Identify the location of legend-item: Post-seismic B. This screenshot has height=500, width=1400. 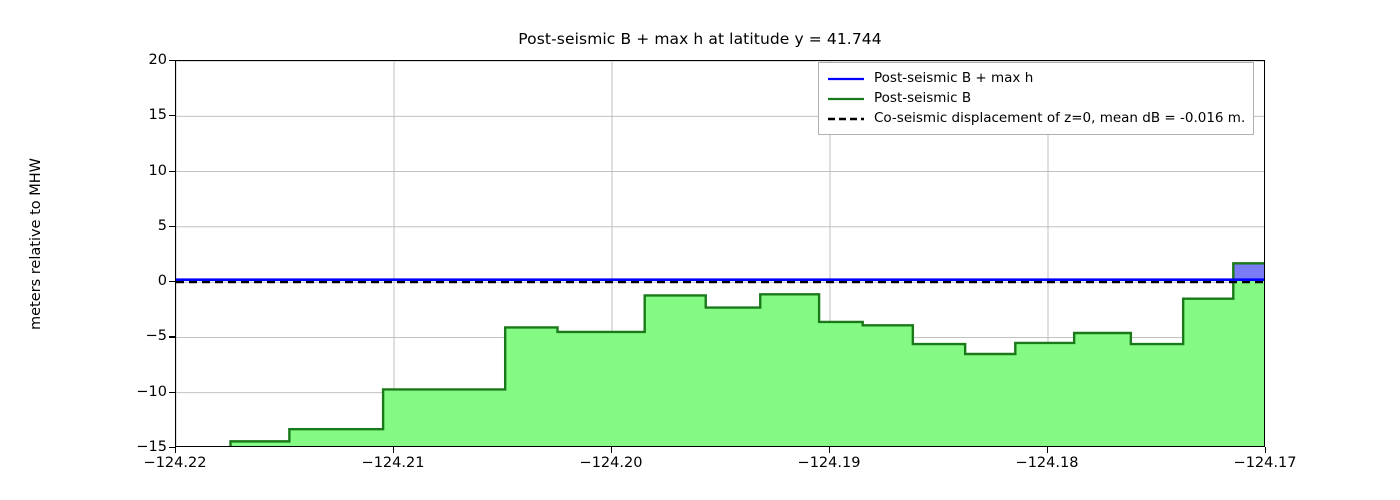
(1036, 98).